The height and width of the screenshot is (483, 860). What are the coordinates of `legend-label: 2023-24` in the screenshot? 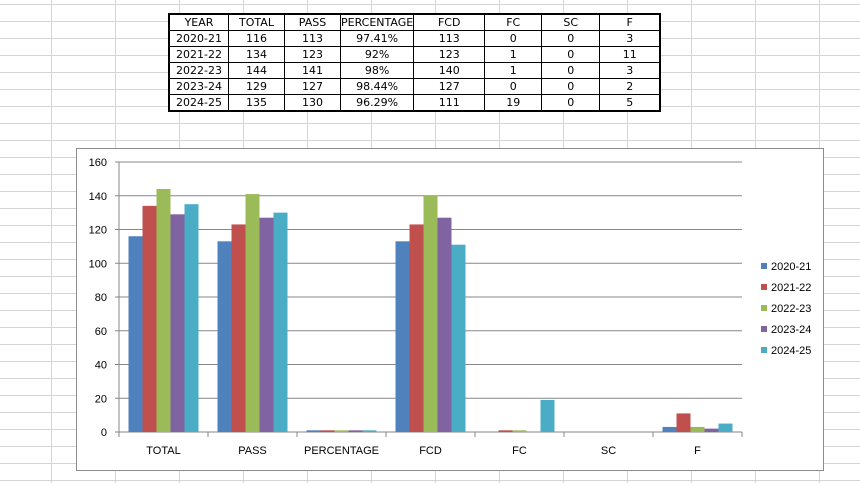 It's located at (791, 330).